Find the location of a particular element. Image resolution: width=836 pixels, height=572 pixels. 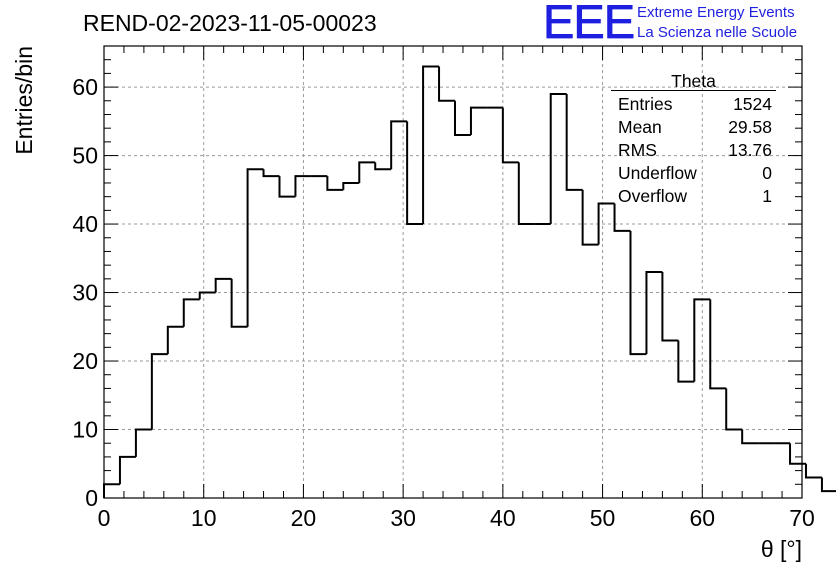

x-tick-label: 10 is located at coordinates (204, 518).